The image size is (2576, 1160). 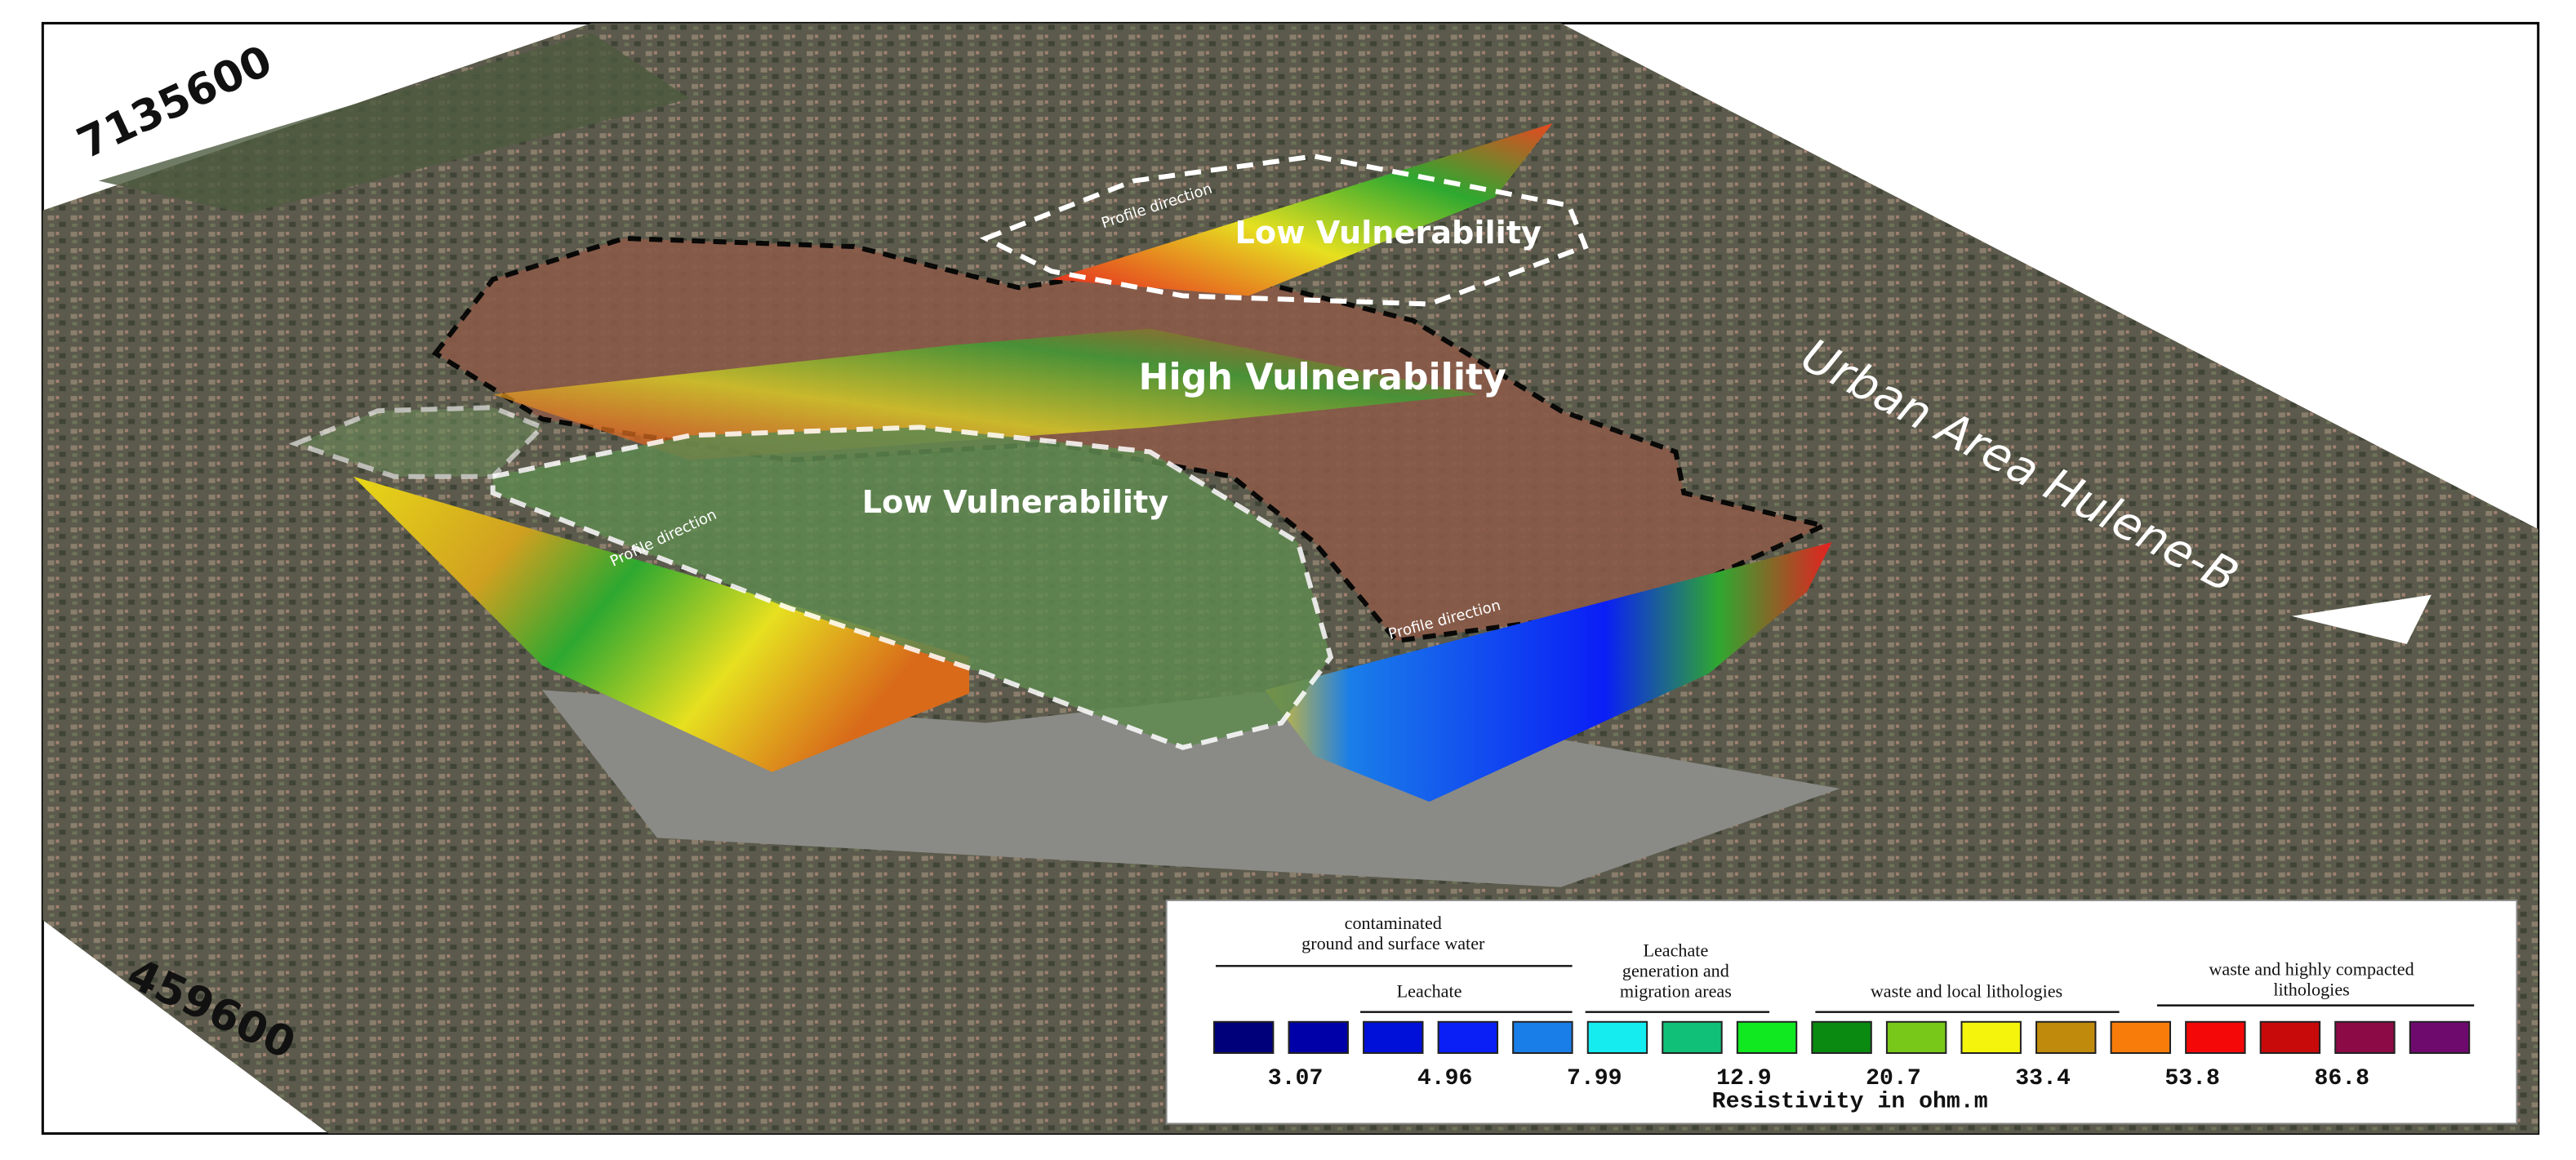 I want to click on legend-group-label: generation and, so click(x=1675, y=970).